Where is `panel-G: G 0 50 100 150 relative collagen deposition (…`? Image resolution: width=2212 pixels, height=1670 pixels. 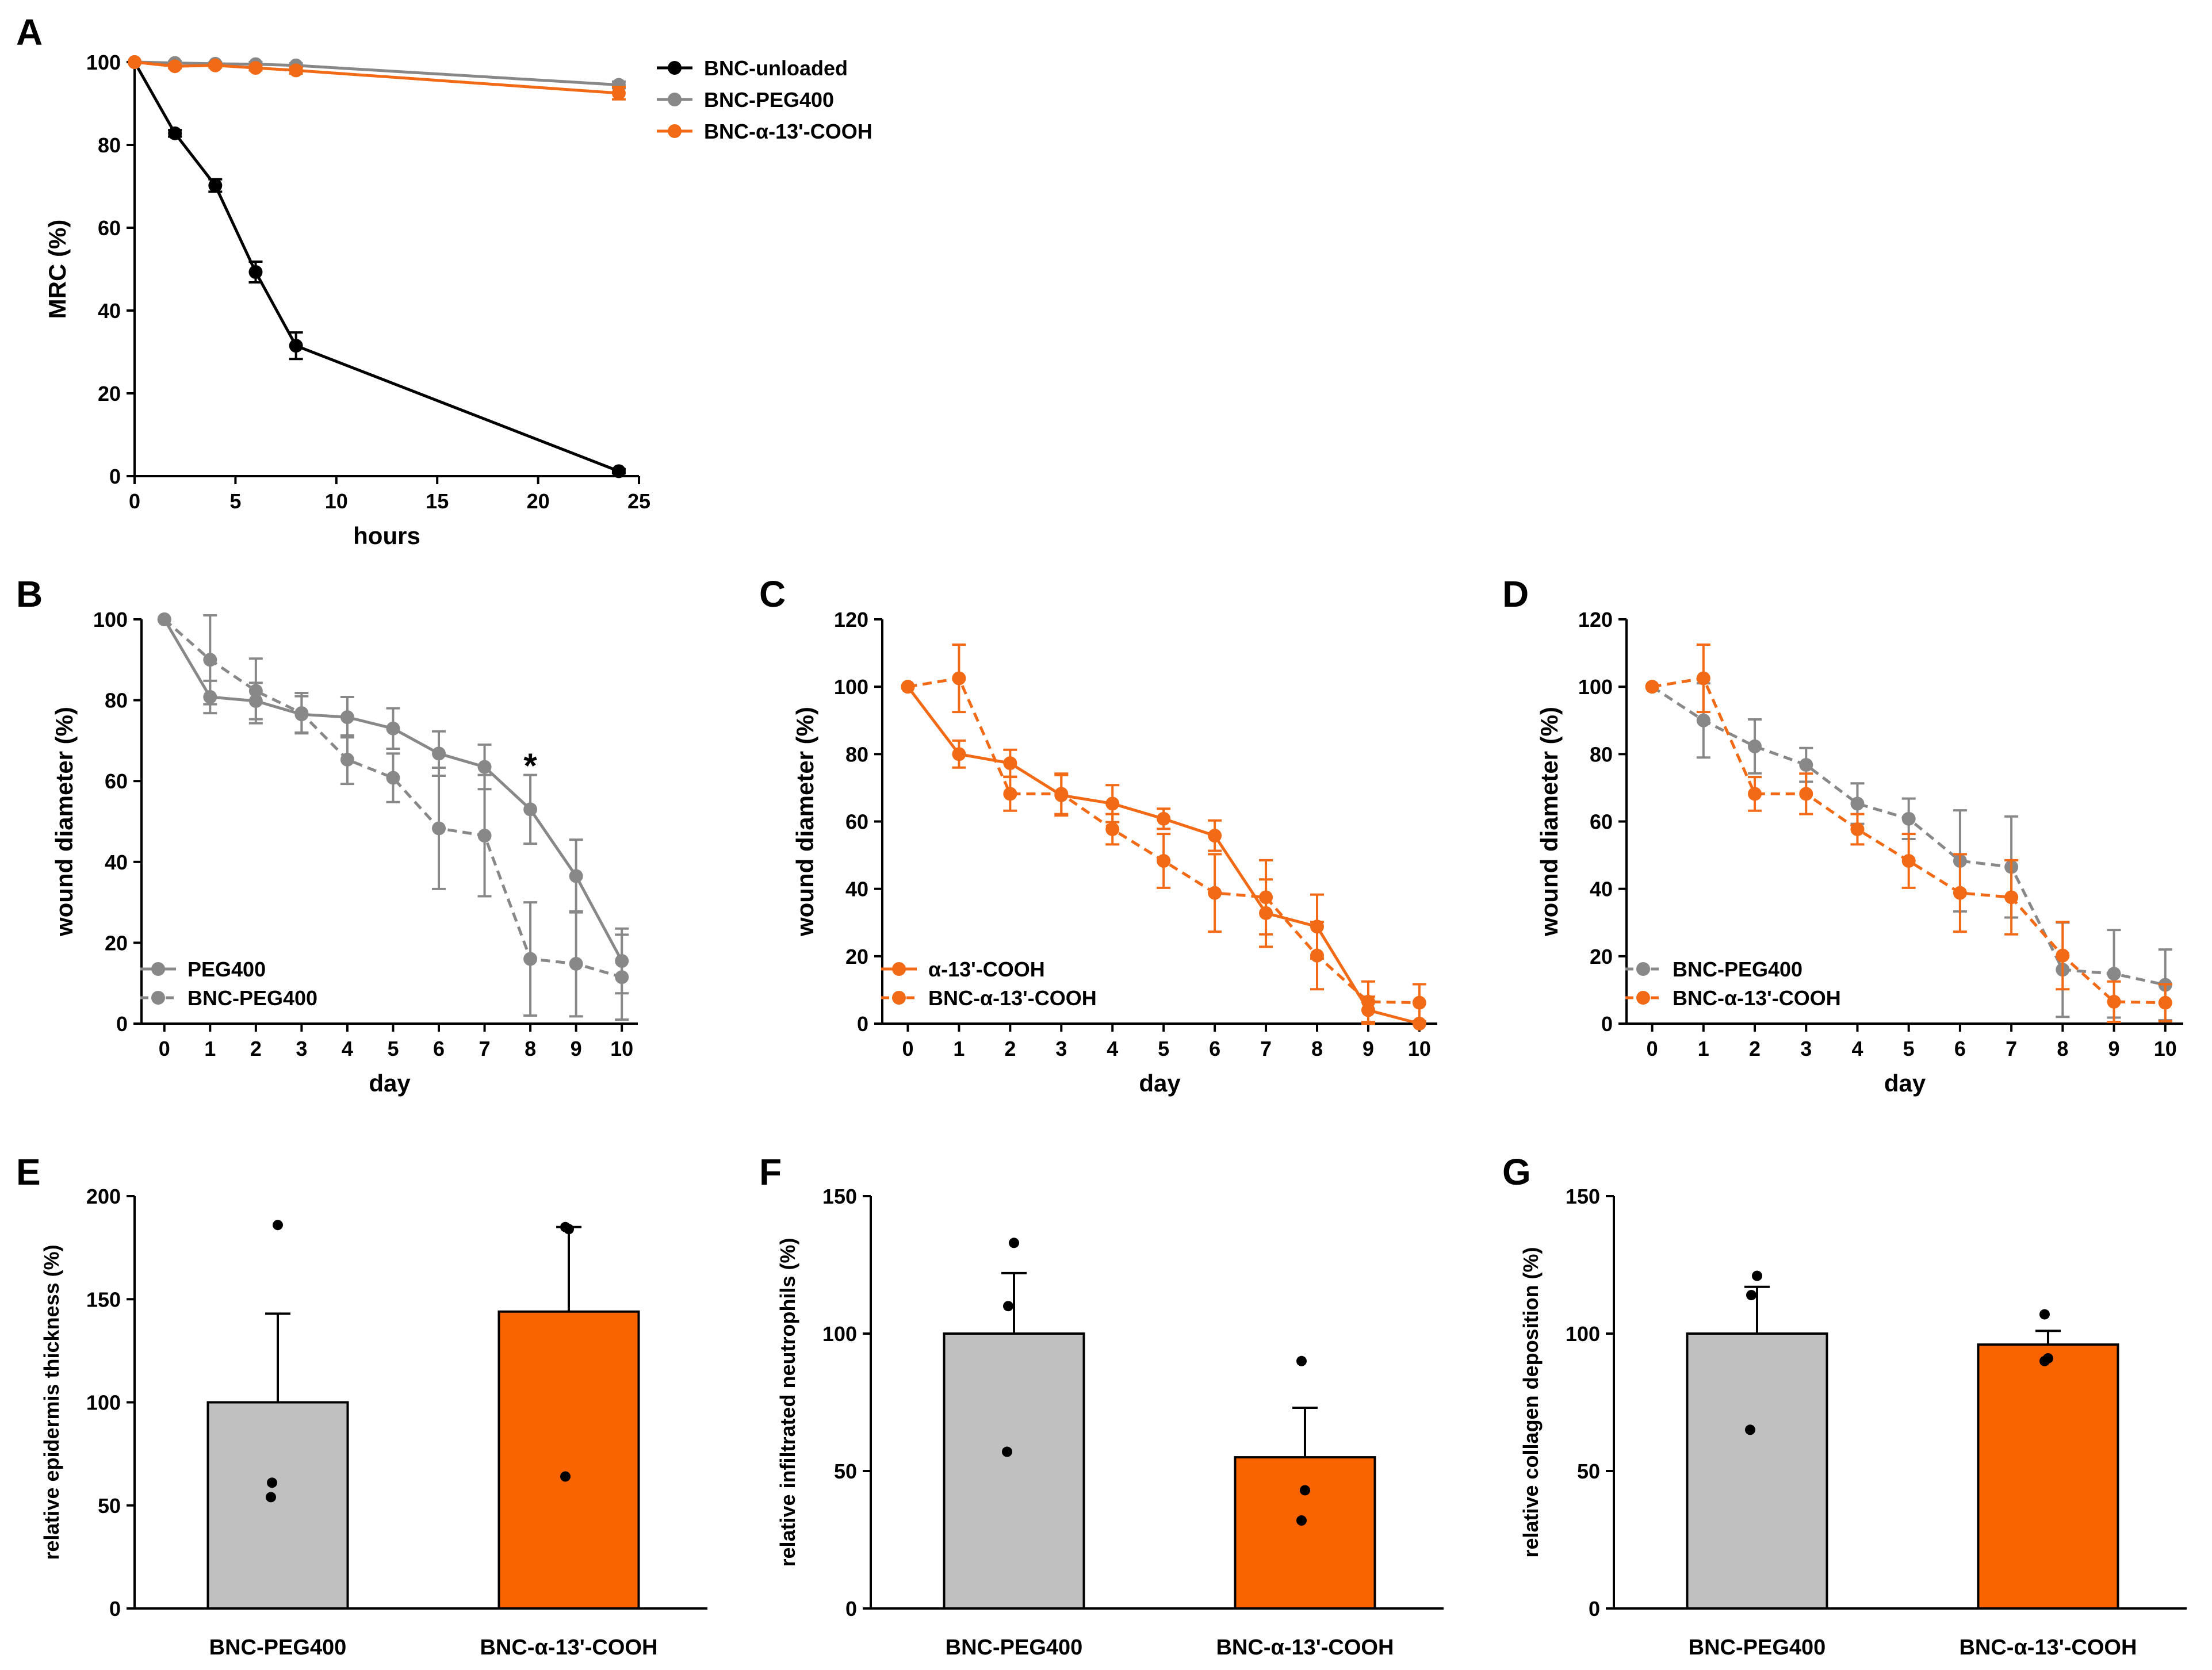
panel-G: G 0 50 100 150 relative collagen deposition (… is located at coordinates (1844, 1405).